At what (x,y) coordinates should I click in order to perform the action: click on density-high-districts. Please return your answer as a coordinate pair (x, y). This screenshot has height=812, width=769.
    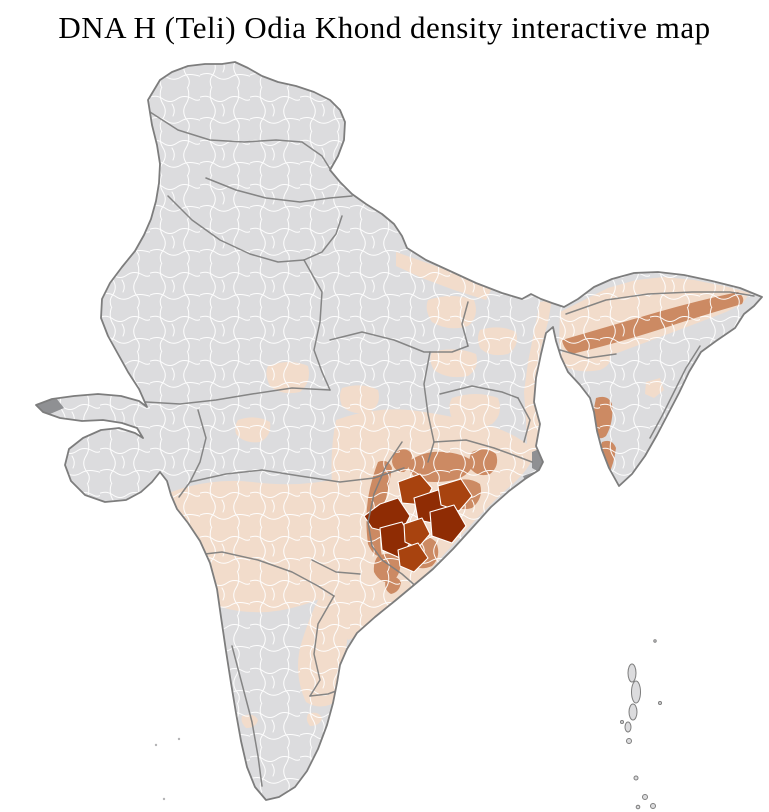
    Looking at the image, I should click on (418, 523).